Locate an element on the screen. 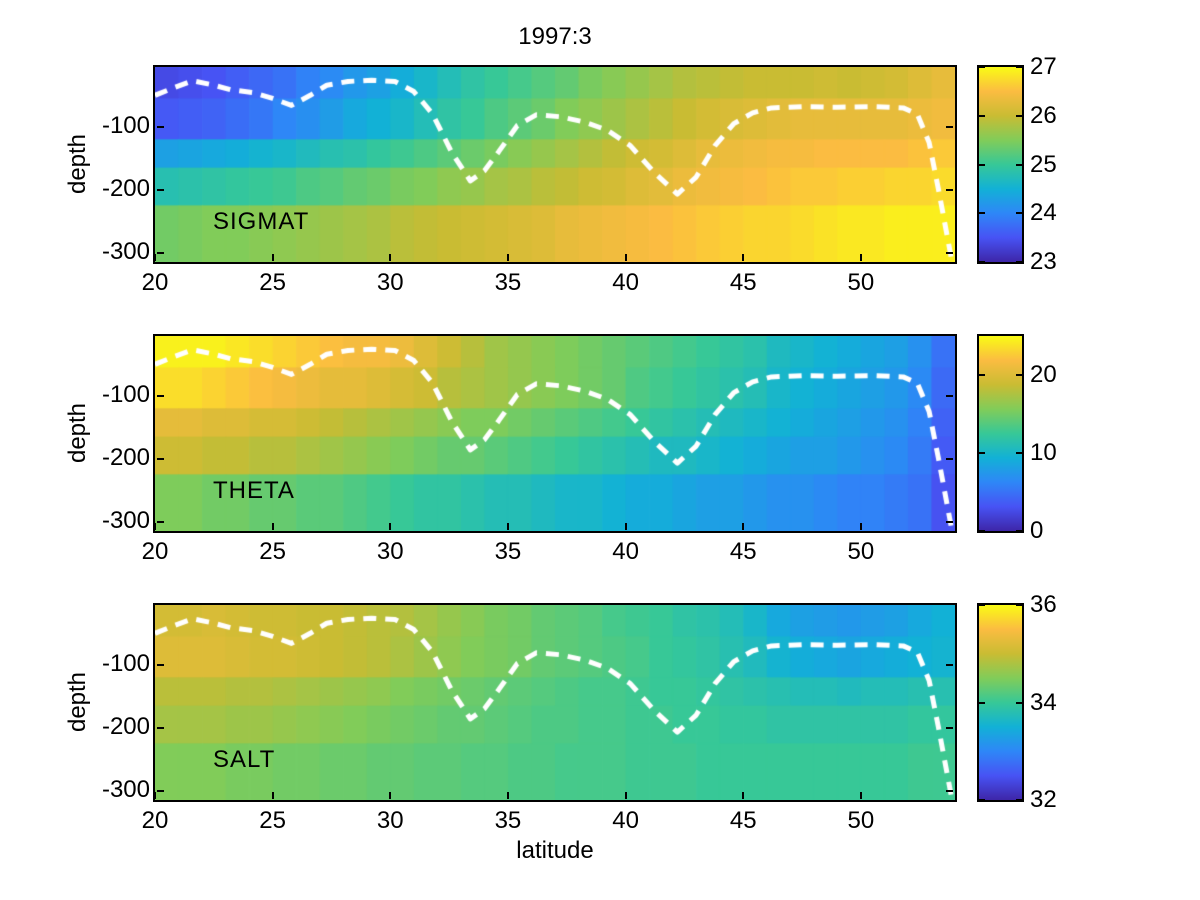  colorbar-tick-label-sigmat-25: 25 is located at coordinates (1043, 164).